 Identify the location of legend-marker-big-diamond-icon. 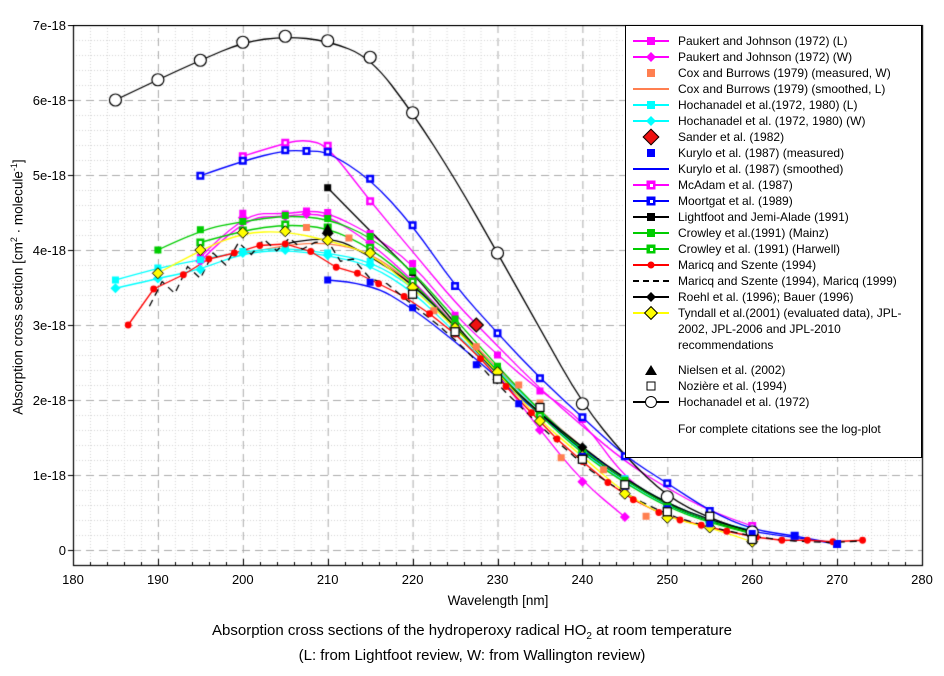
(651, 137).